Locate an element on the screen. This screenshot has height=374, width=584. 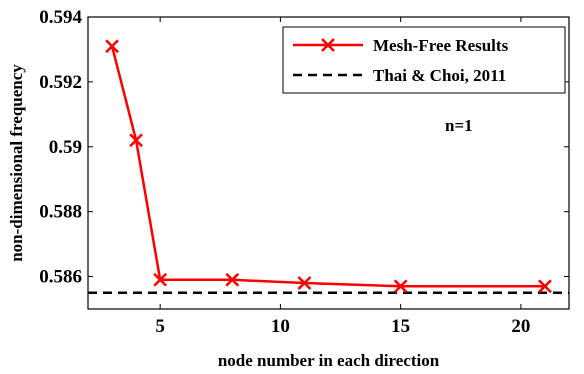
y-tick-label-0: 0.586 is located at coordinates (60, 277).